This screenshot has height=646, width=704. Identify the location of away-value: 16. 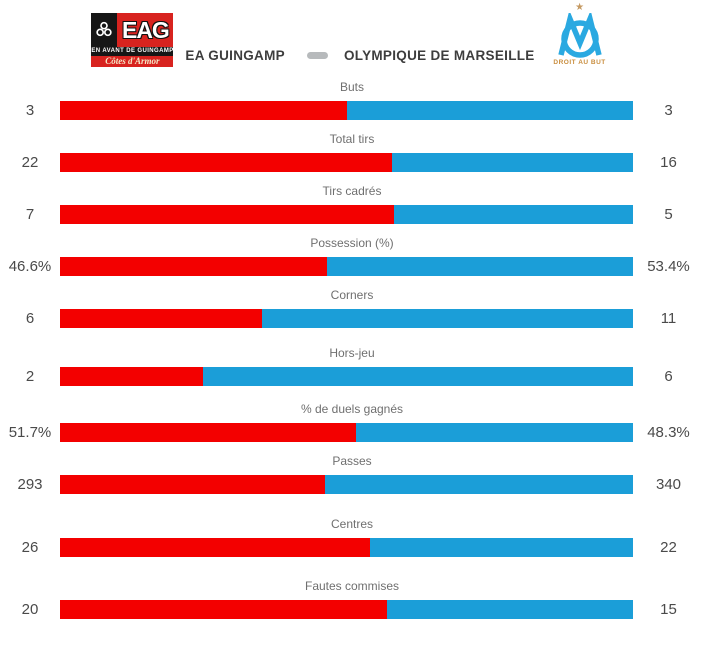
(668, 162).